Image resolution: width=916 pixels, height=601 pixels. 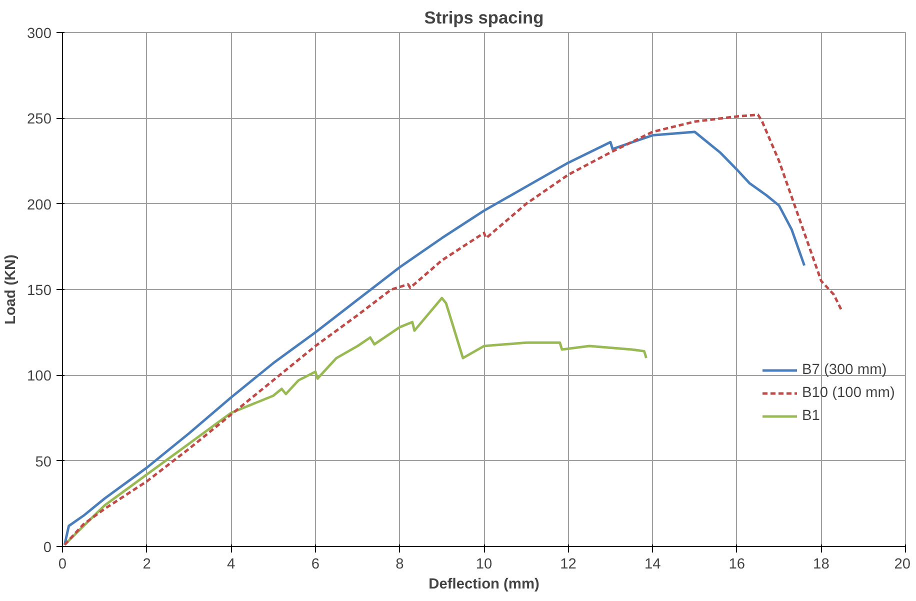 What do you see at coordinates (737, 564) in the screenshot?
I see `x-tick-label: 16` at bounding box center [737, 564].